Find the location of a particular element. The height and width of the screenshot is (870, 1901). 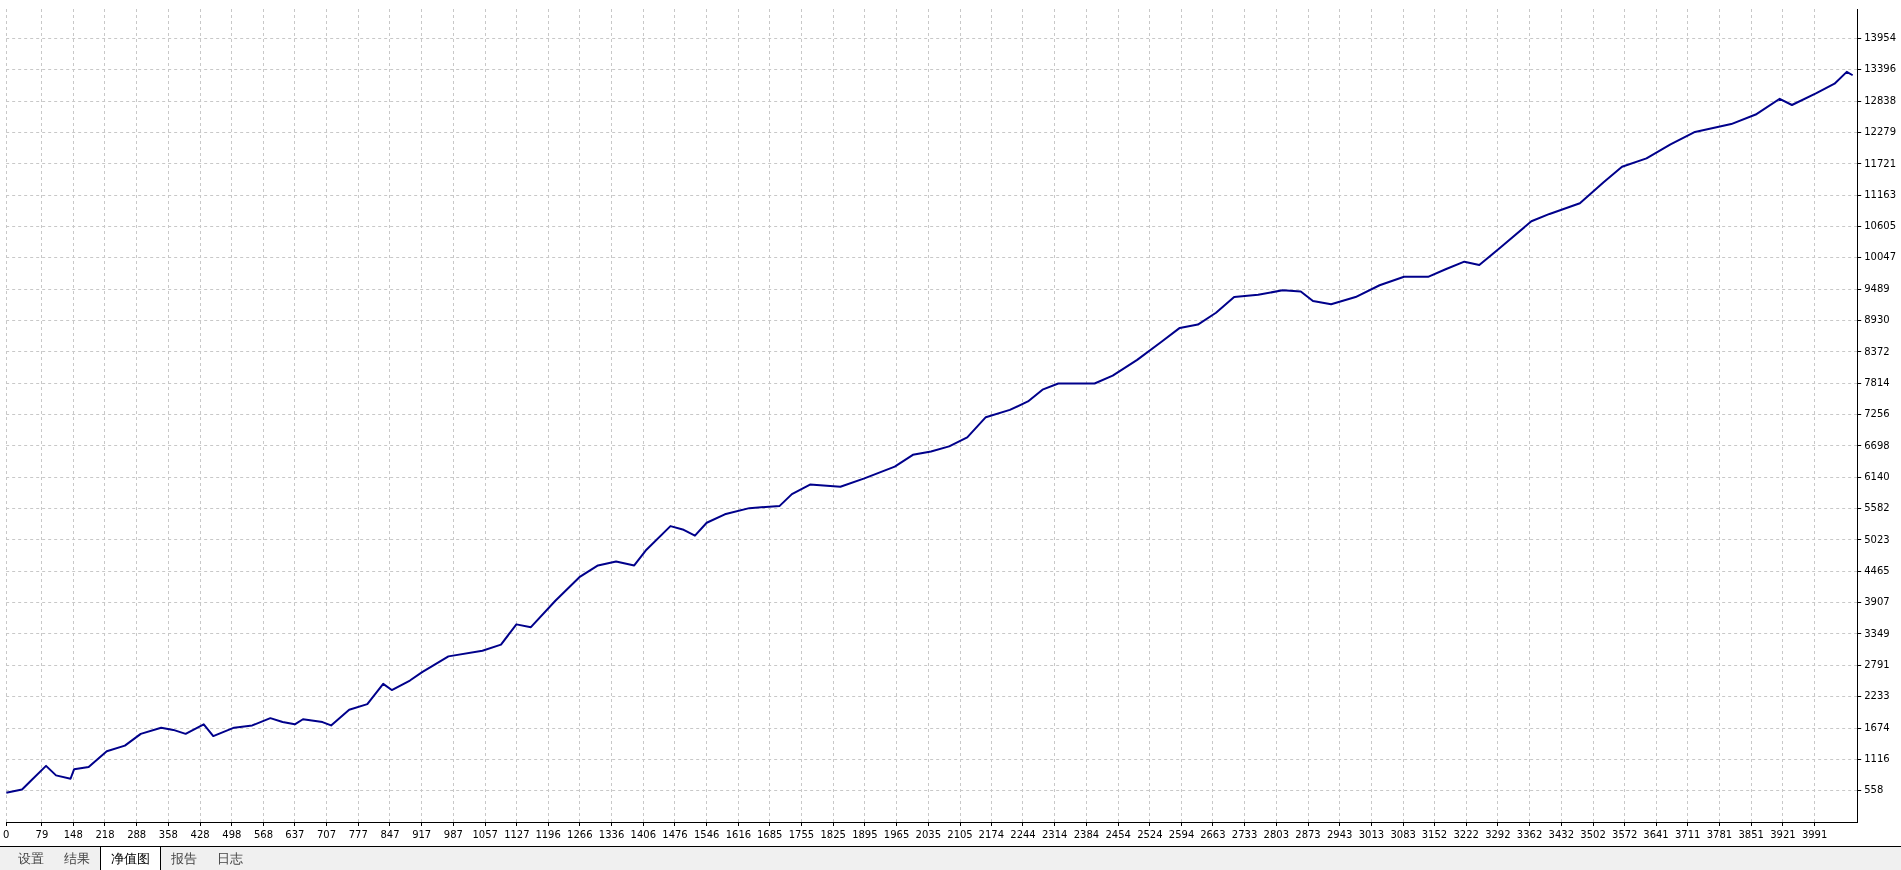

x-tick-label: 2384 is located at coordinates (1086, 834).